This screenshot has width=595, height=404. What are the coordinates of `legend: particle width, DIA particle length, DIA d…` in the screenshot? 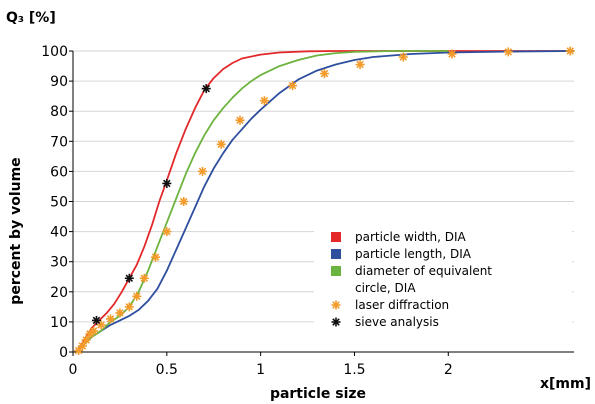 It's located at (443, 279).